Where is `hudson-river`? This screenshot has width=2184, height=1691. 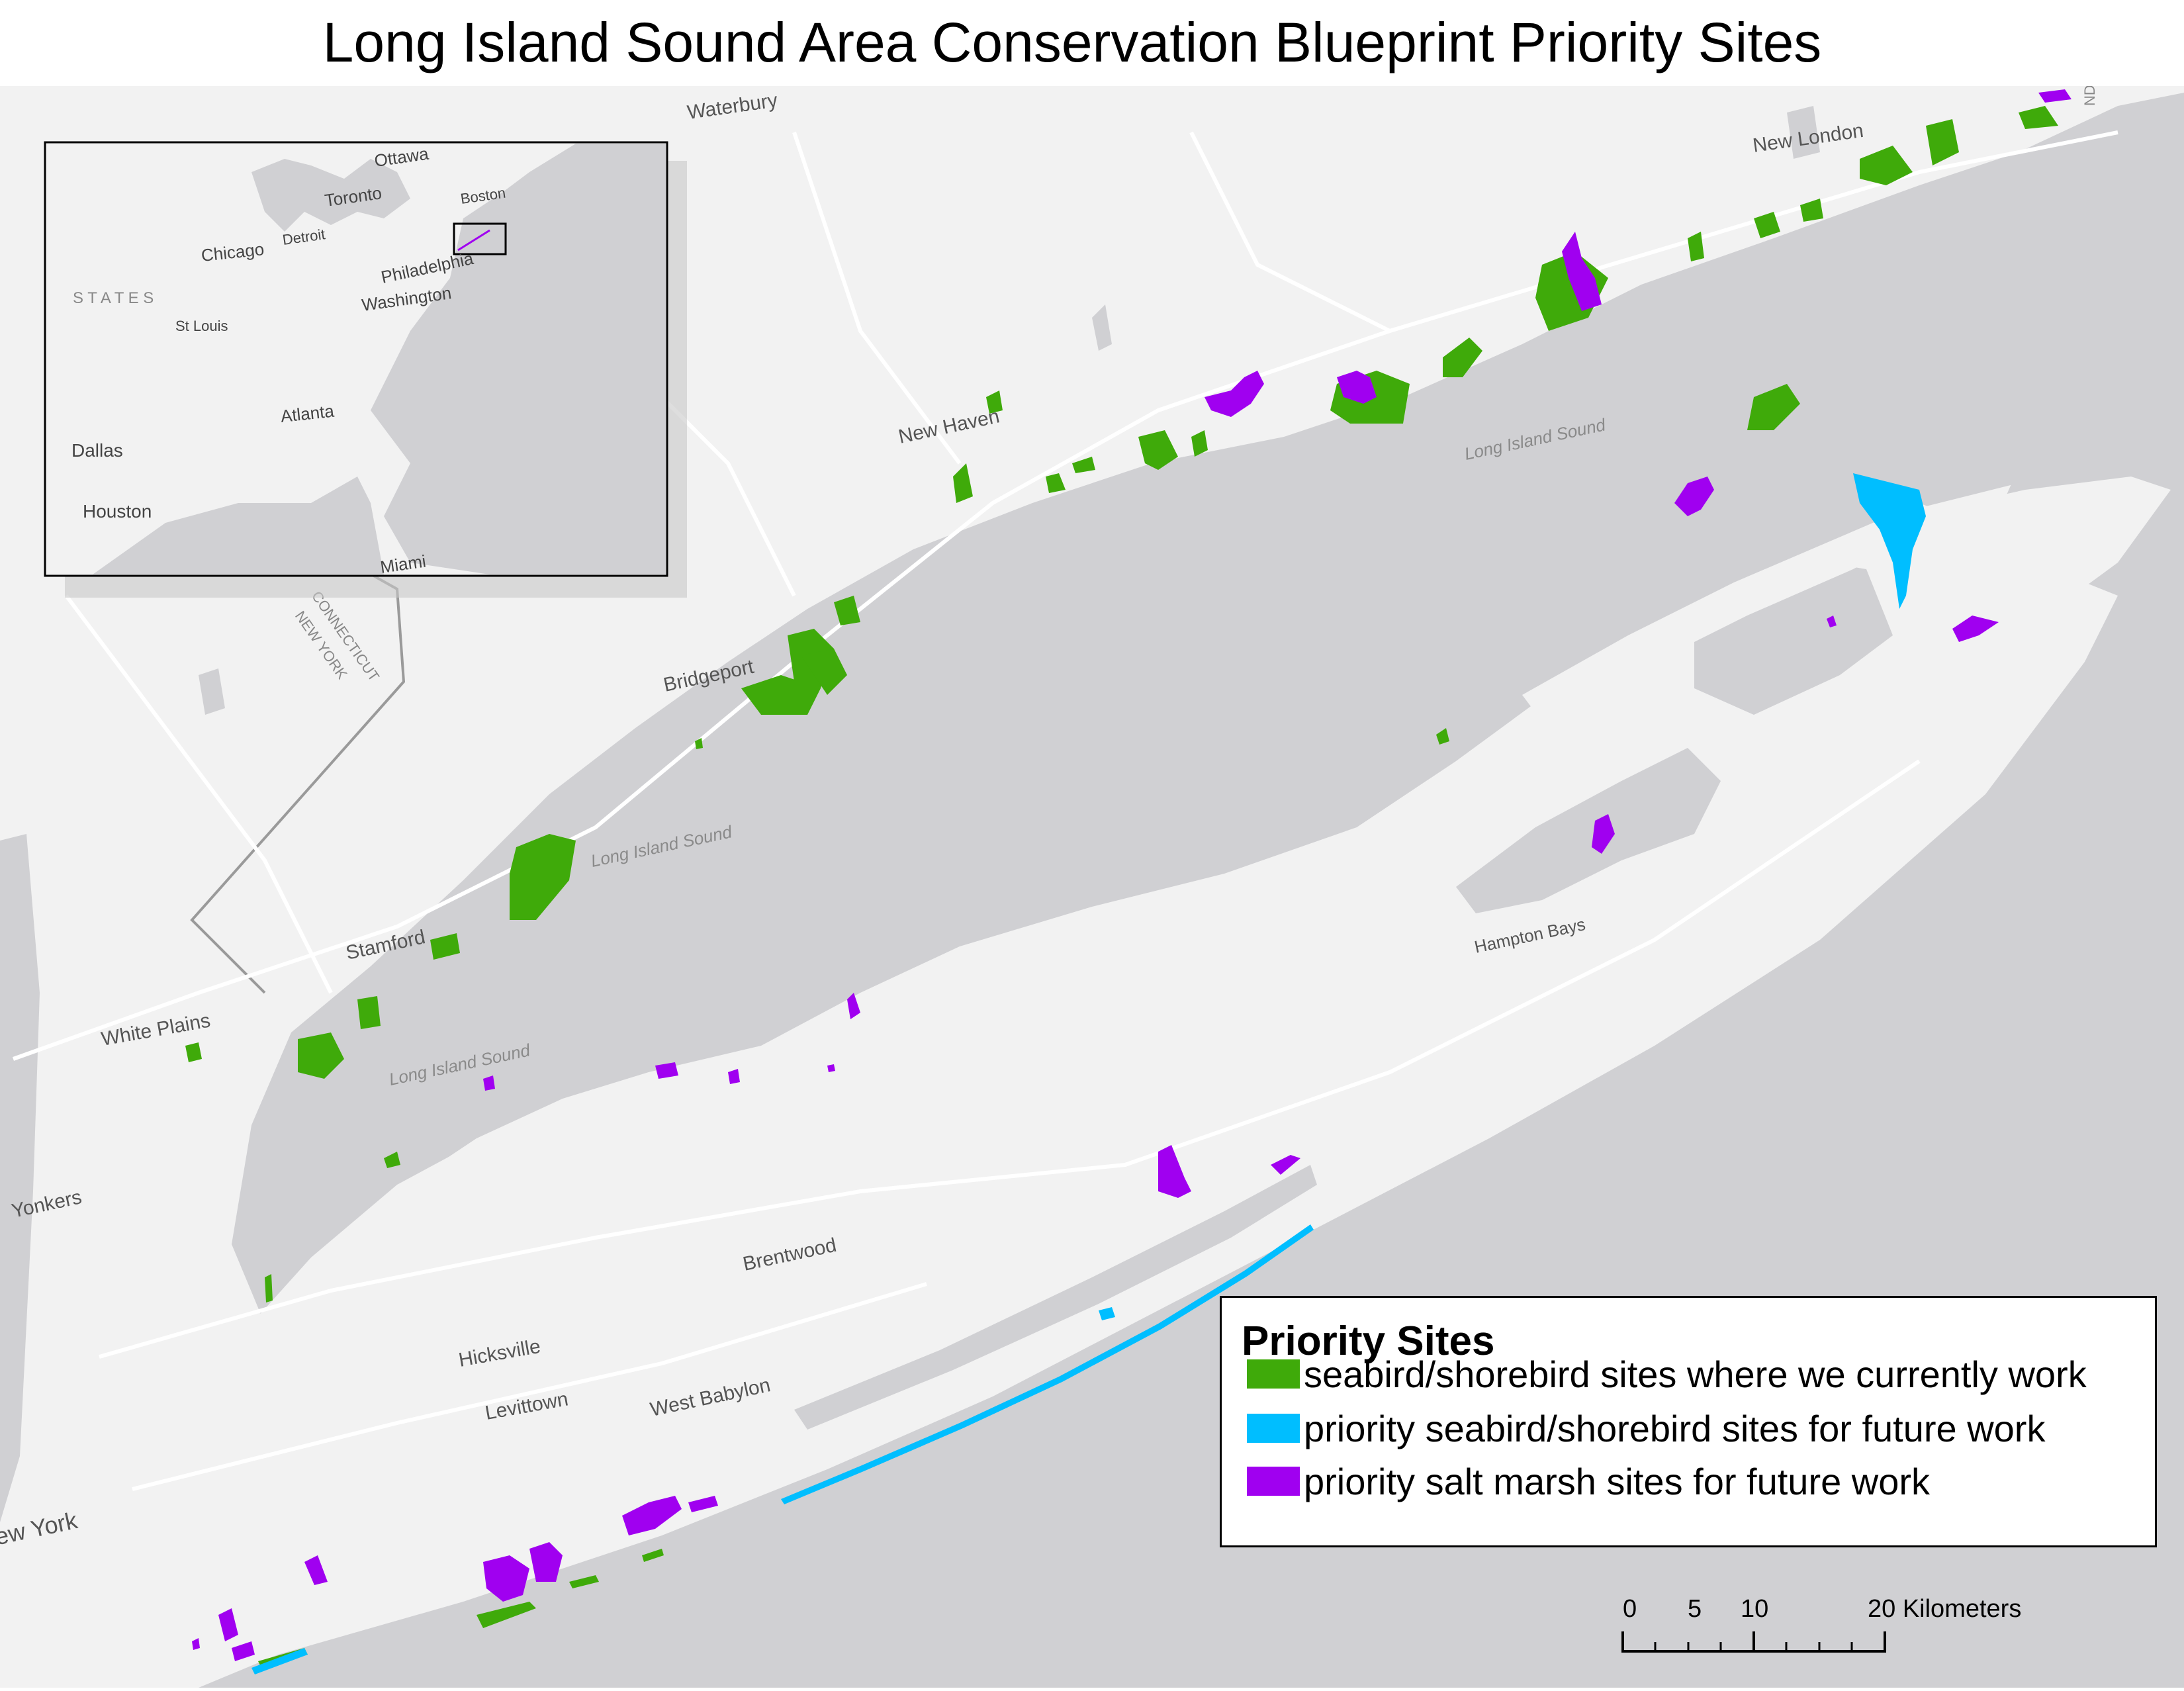
hudson-river is located at coordinates (20, 1178).